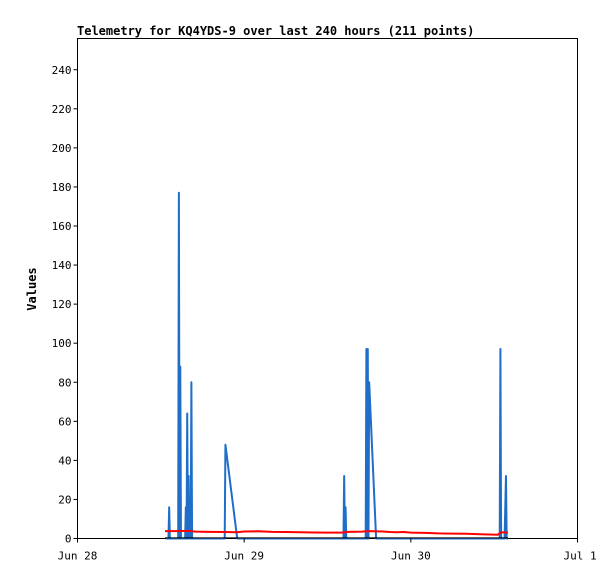  I want to click on y-tick-label: 140, so click(62, 265).